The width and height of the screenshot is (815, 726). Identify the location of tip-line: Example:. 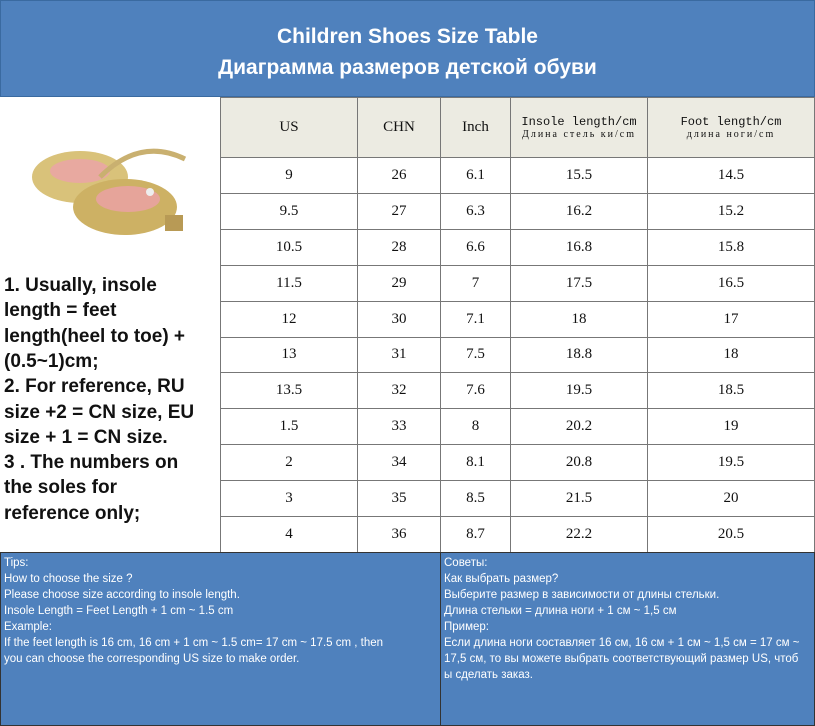
(28, 627).